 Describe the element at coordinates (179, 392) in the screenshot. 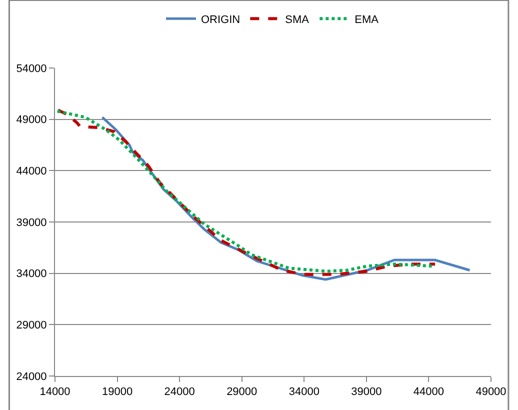

I see `x-tick-label: 24000` at that location.